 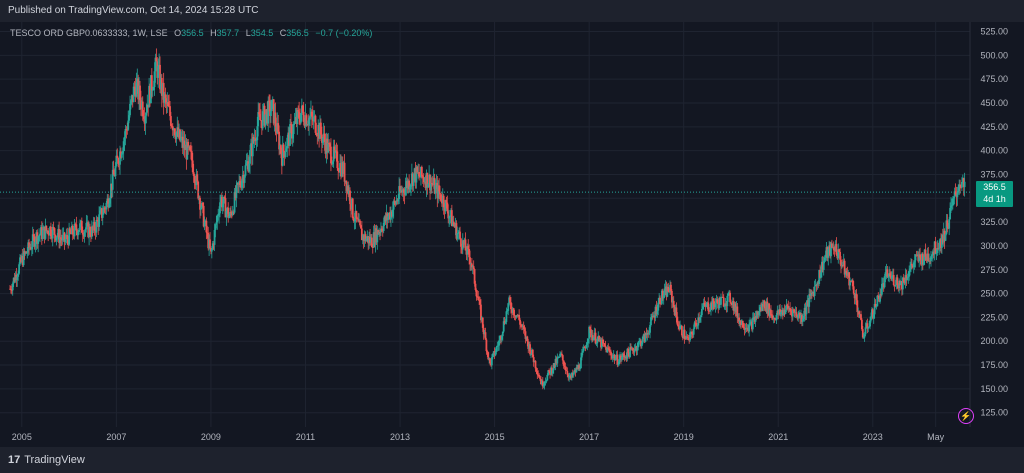 I want to click on lightning-icon: ⚡, so click(x=966, y=416).